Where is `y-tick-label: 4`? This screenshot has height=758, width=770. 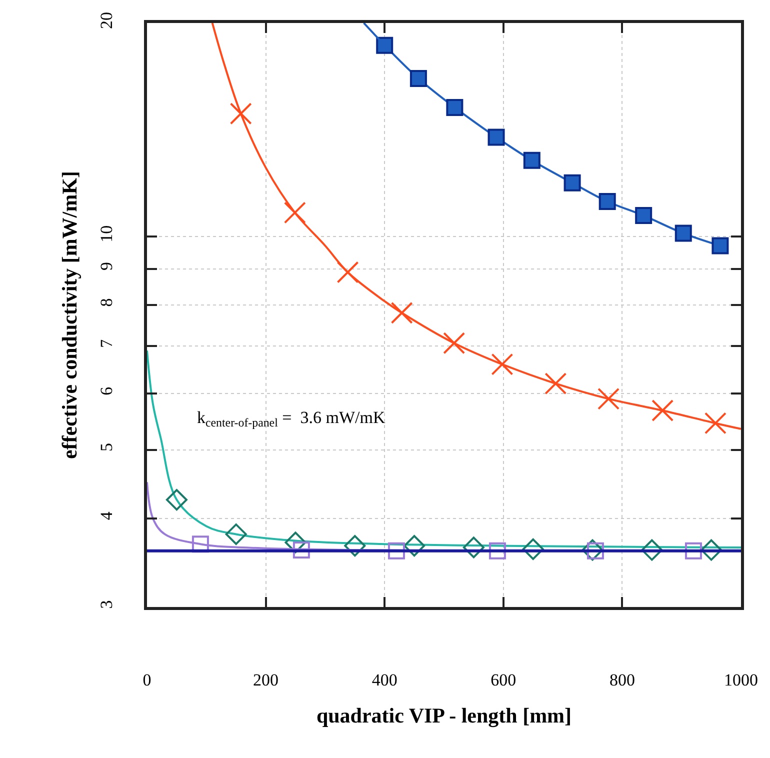 y-tick-label: 4 is located at coordinates (106, 515).